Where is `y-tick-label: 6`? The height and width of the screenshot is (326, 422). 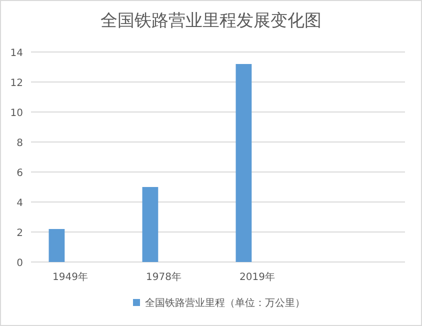
y-tick-label: 6 is located at coordinates (19, 173).